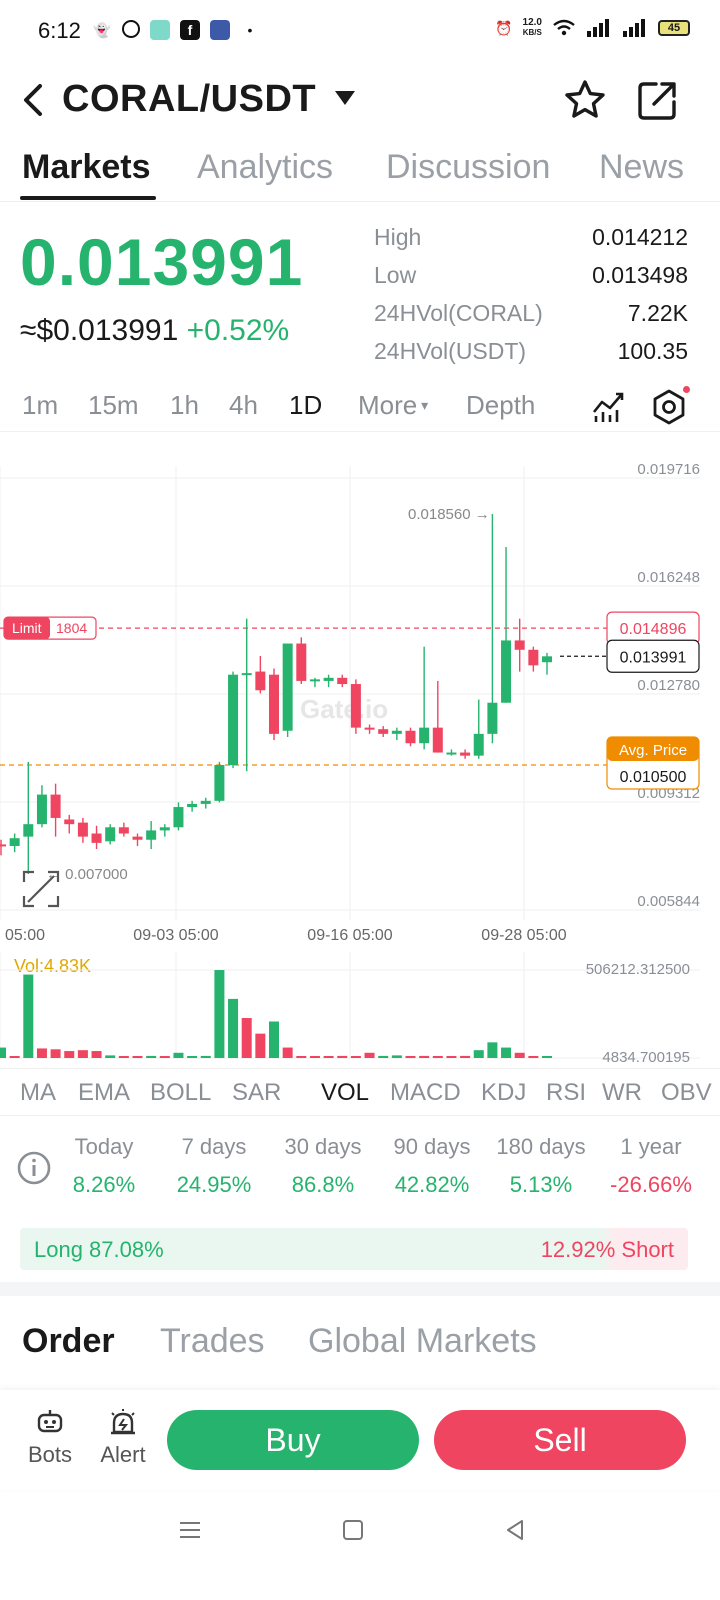 The width and height of the screenshot is (720, 1600). I want to click on avg-price-value: 0.010500, so click(653, 777).